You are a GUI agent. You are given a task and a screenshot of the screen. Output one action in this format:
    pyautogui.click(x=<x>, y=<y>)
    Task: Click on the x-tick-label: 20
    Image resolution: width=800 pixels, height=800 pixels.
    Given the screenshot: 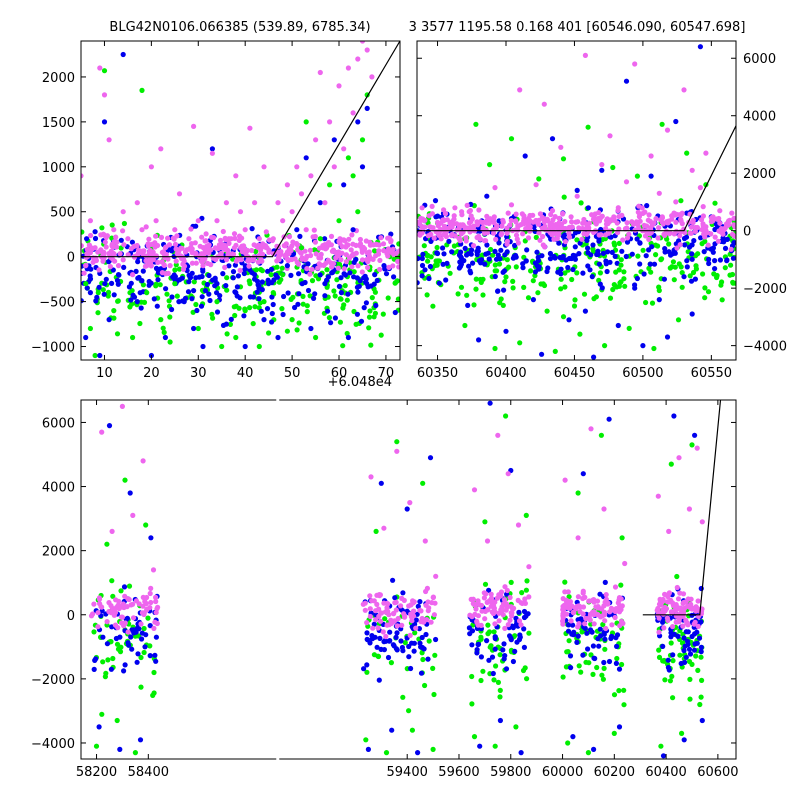 What is the action you would take?
    pyautogui.click(x=151, y=373)
    